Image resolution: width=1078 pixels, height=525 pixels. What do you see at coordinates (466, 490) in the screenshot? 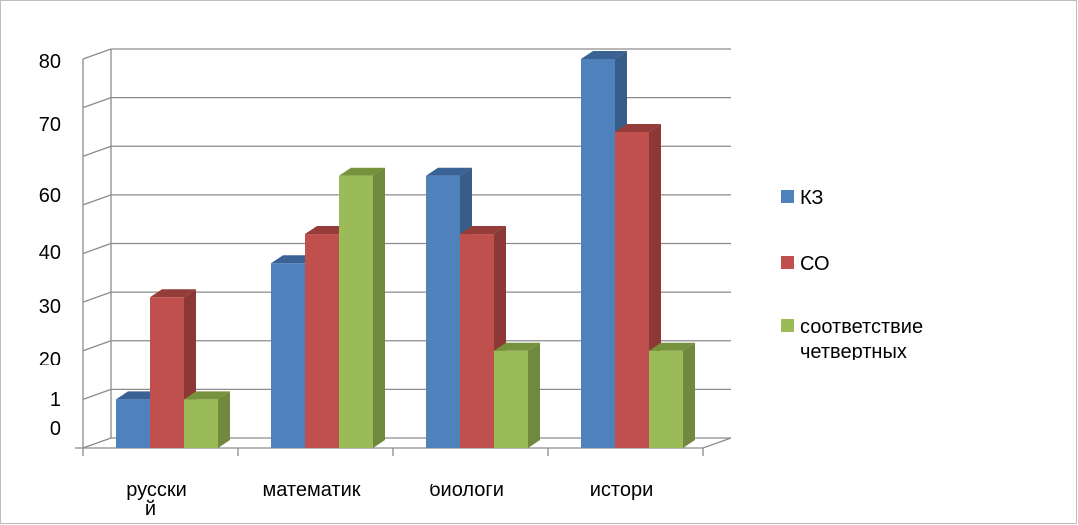
I see `x-tick-label: биологи` at bounding box center [466, 490].